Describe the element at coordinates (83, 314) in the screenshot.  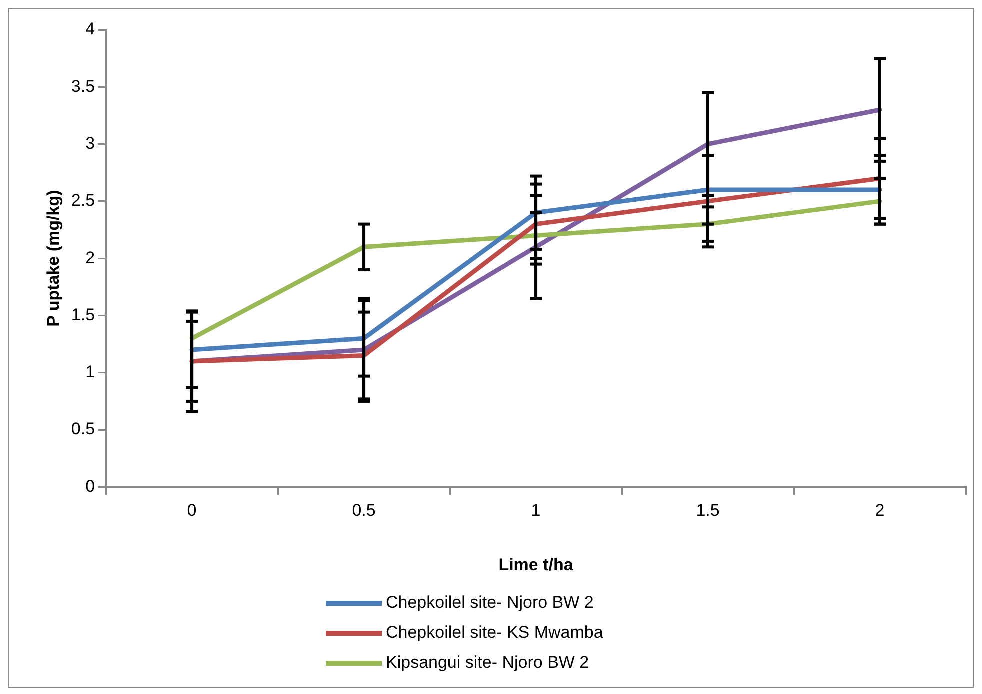
I see `y-tick-label: 1.5` at that location.